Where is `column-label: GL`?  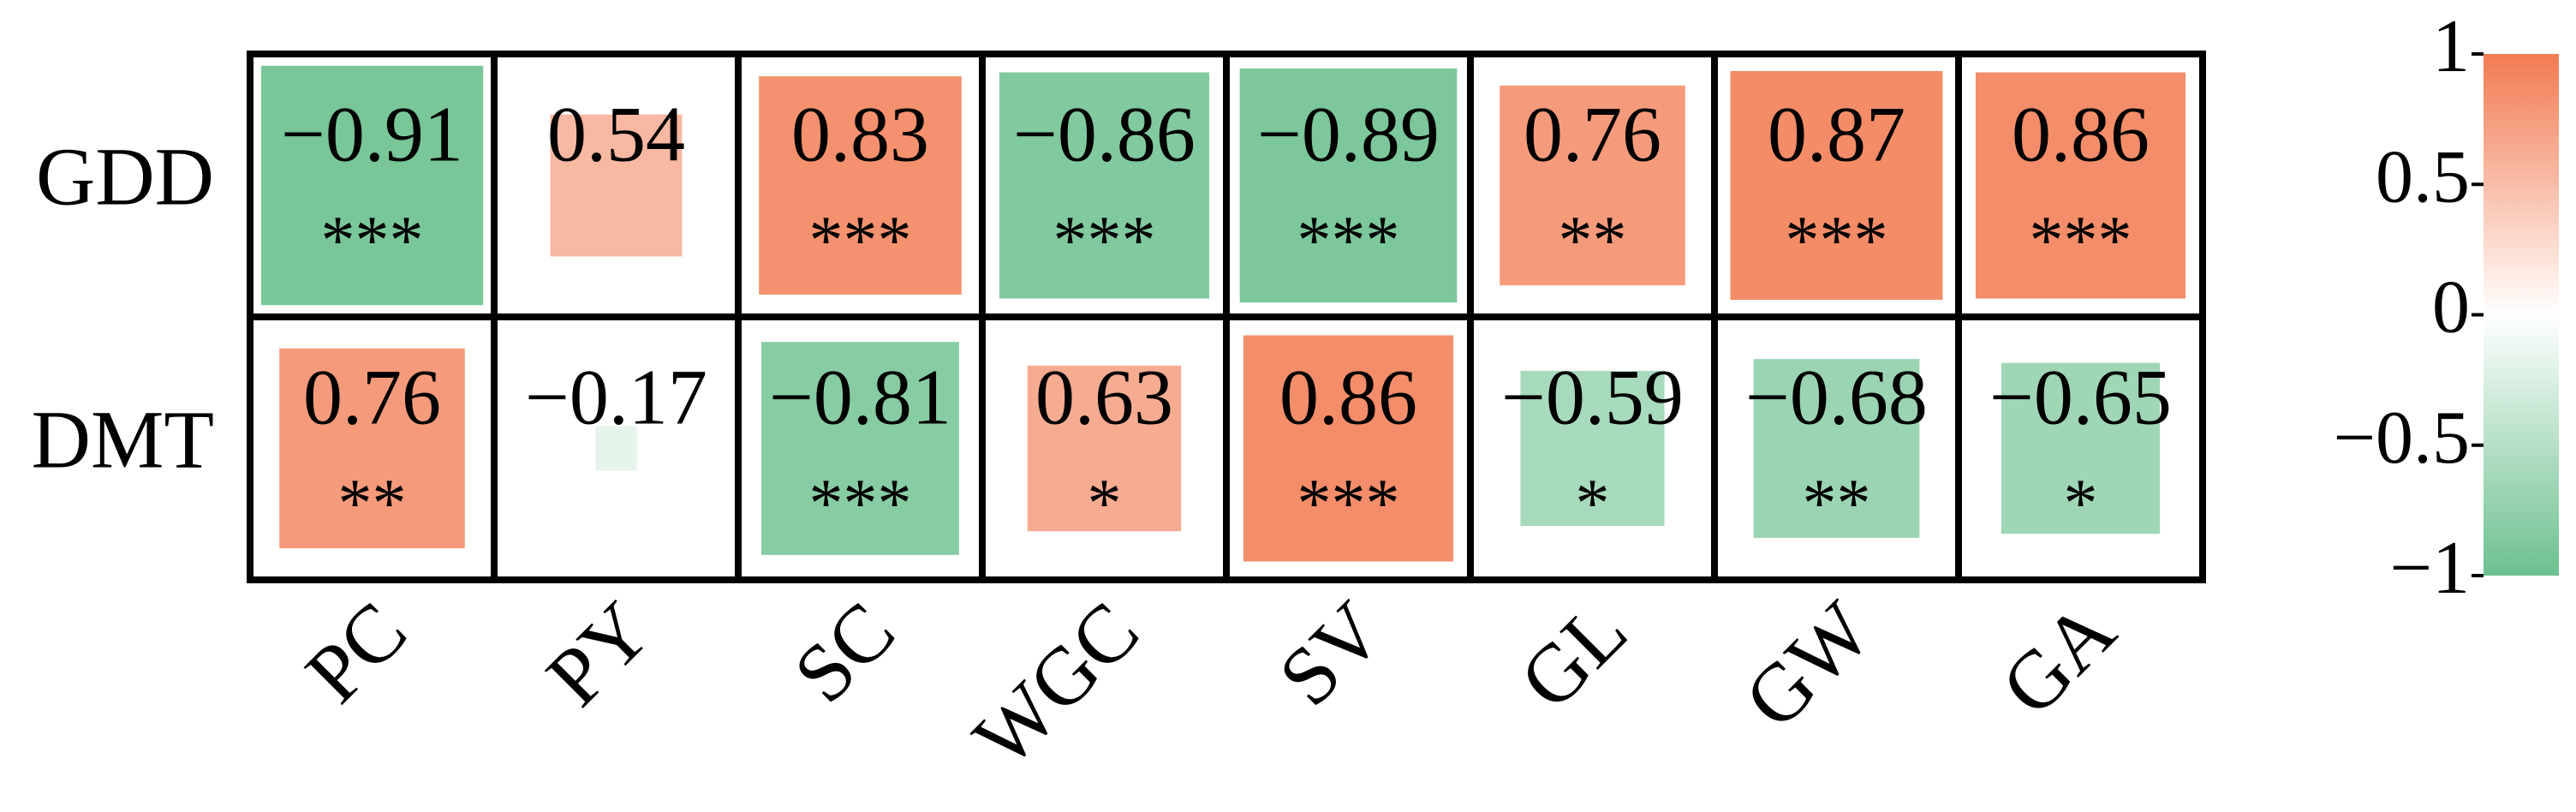 column-label: GL is located at coordinates (1573, 655).